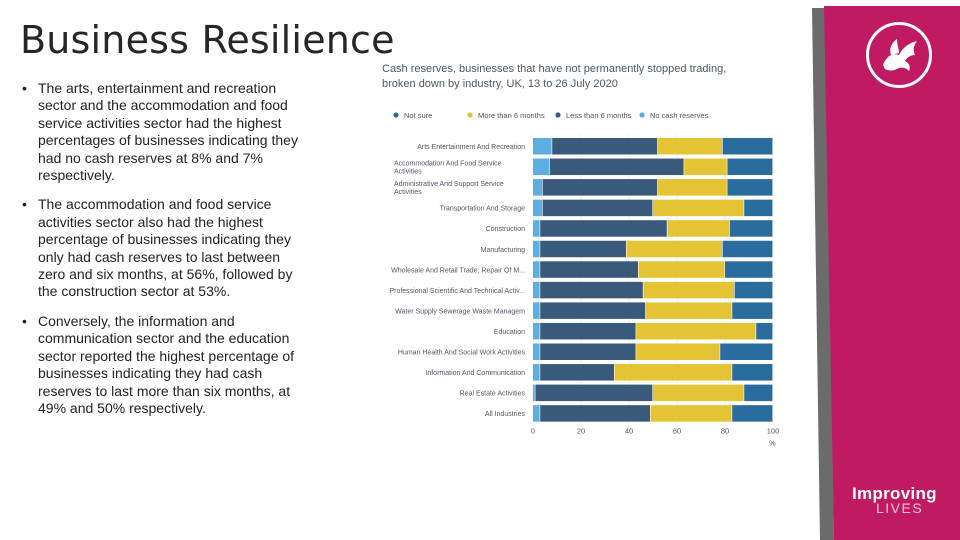 Image resolution: width=960 pixels, height=540 pixels. What do you see at coordinates (679, 115) in the screenshot?
I see `legend-label: No cash reserves` at bounding box center [679, 115].